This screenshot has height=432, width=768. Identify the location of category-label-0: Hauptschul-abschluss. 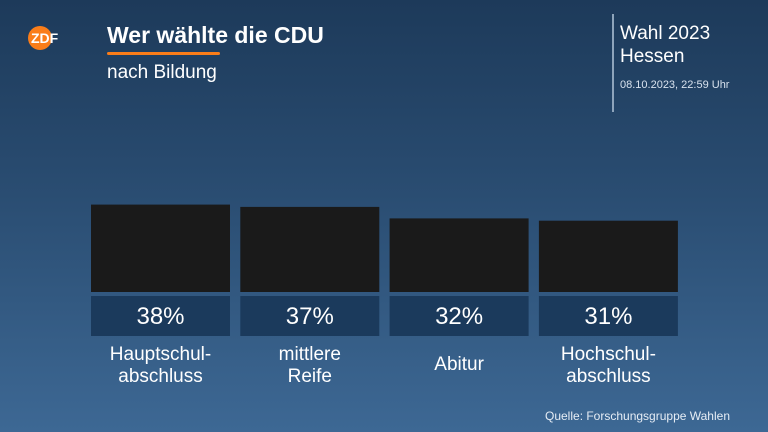
(160, 365).